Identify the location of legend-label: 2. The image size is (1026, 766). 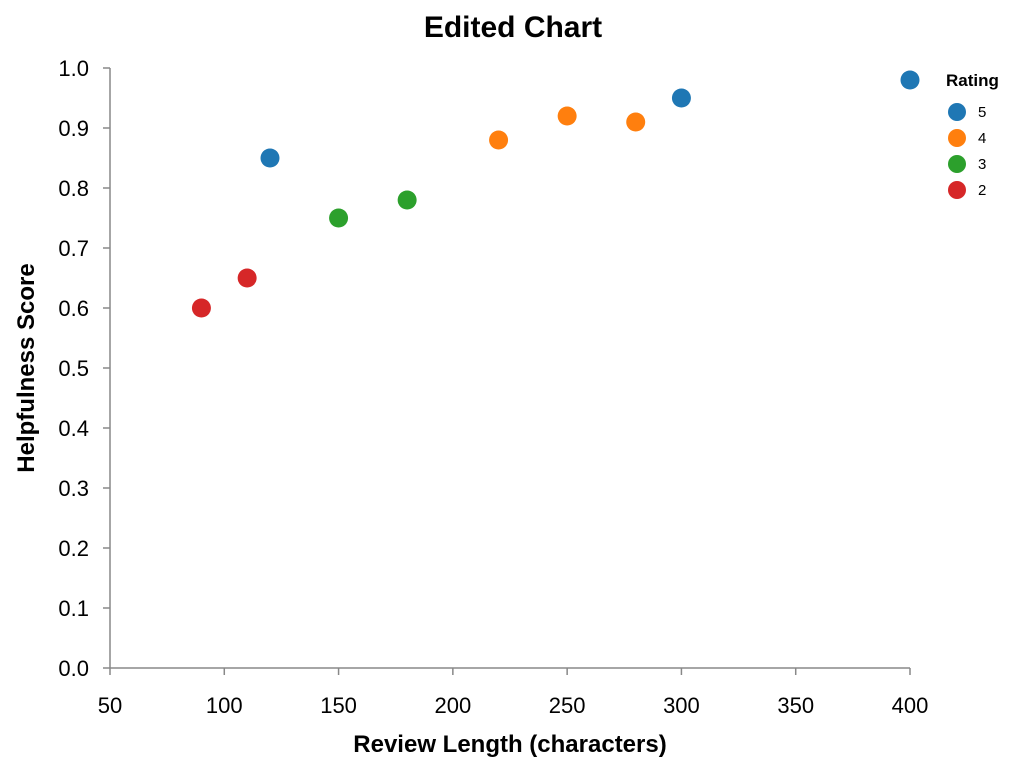
(982, 190).